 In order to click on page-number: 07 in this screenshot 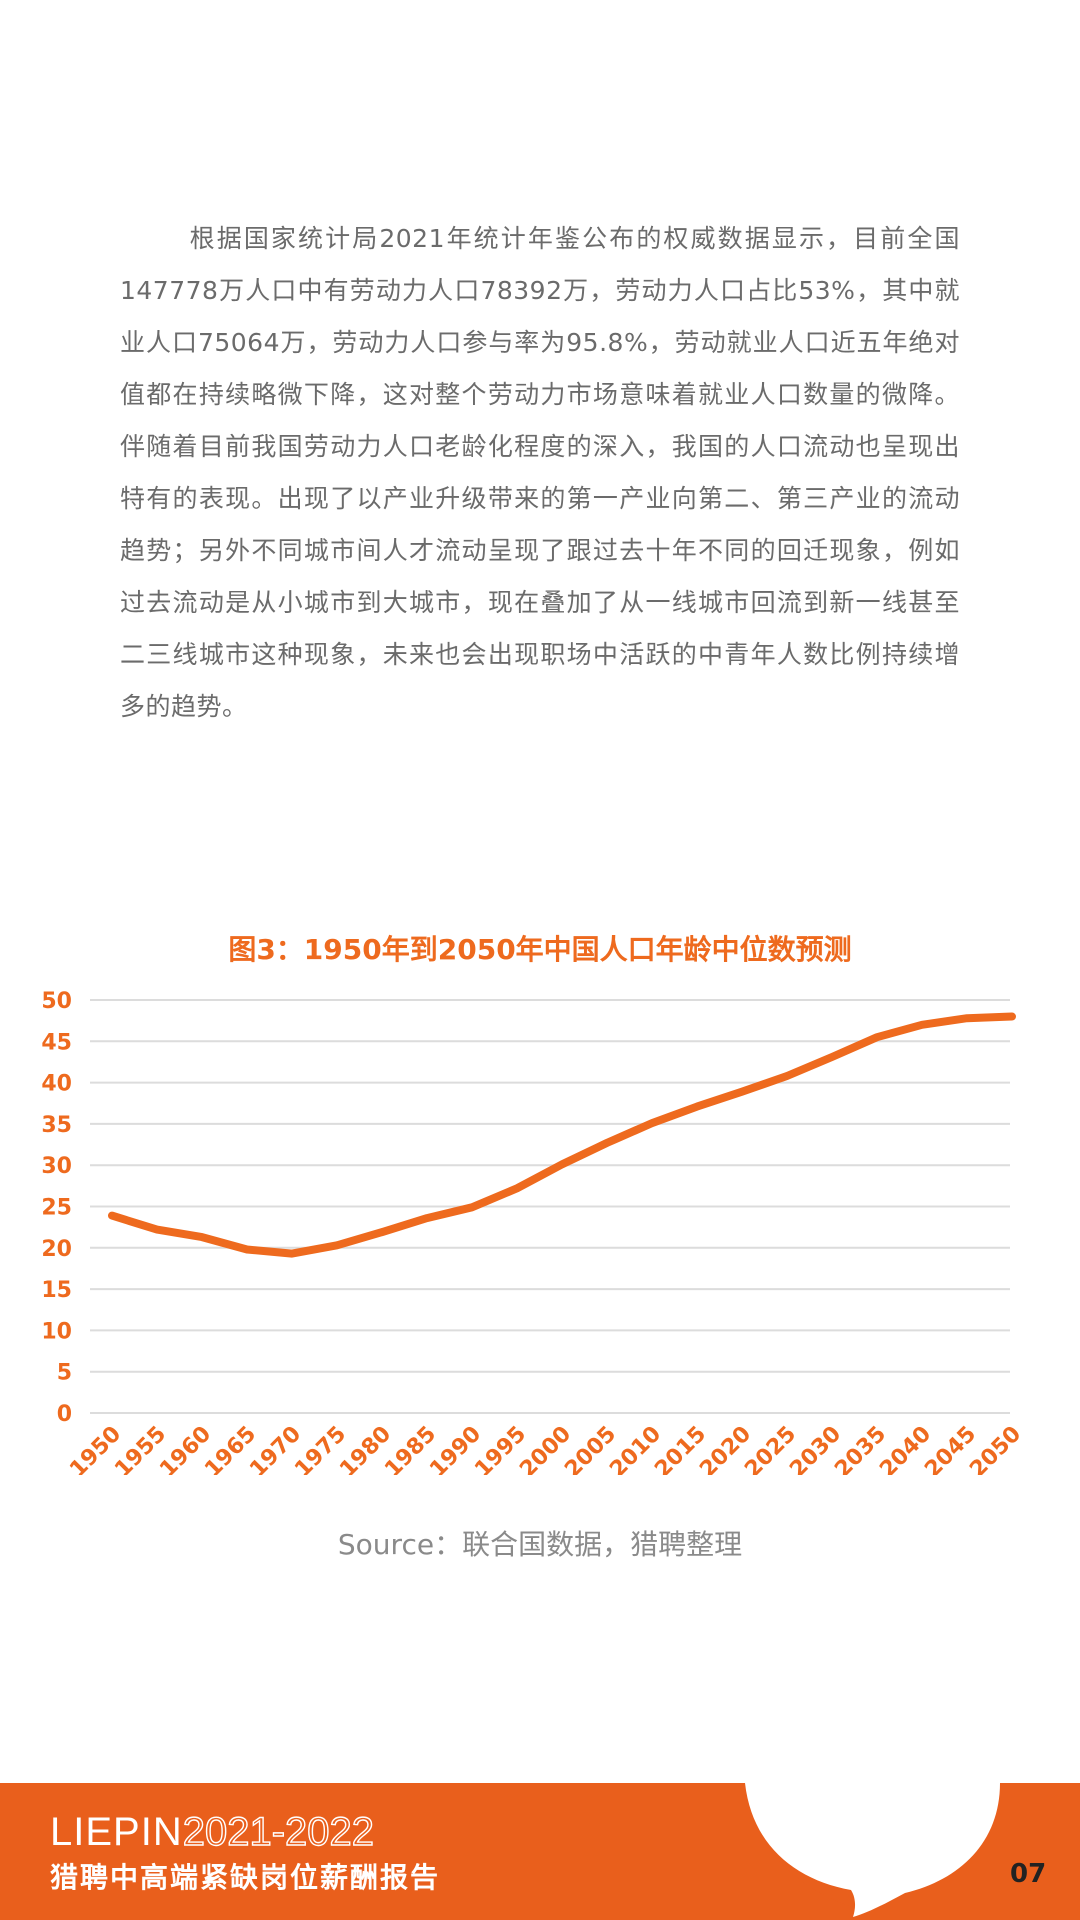, I will do `click(1028, 1874)`.